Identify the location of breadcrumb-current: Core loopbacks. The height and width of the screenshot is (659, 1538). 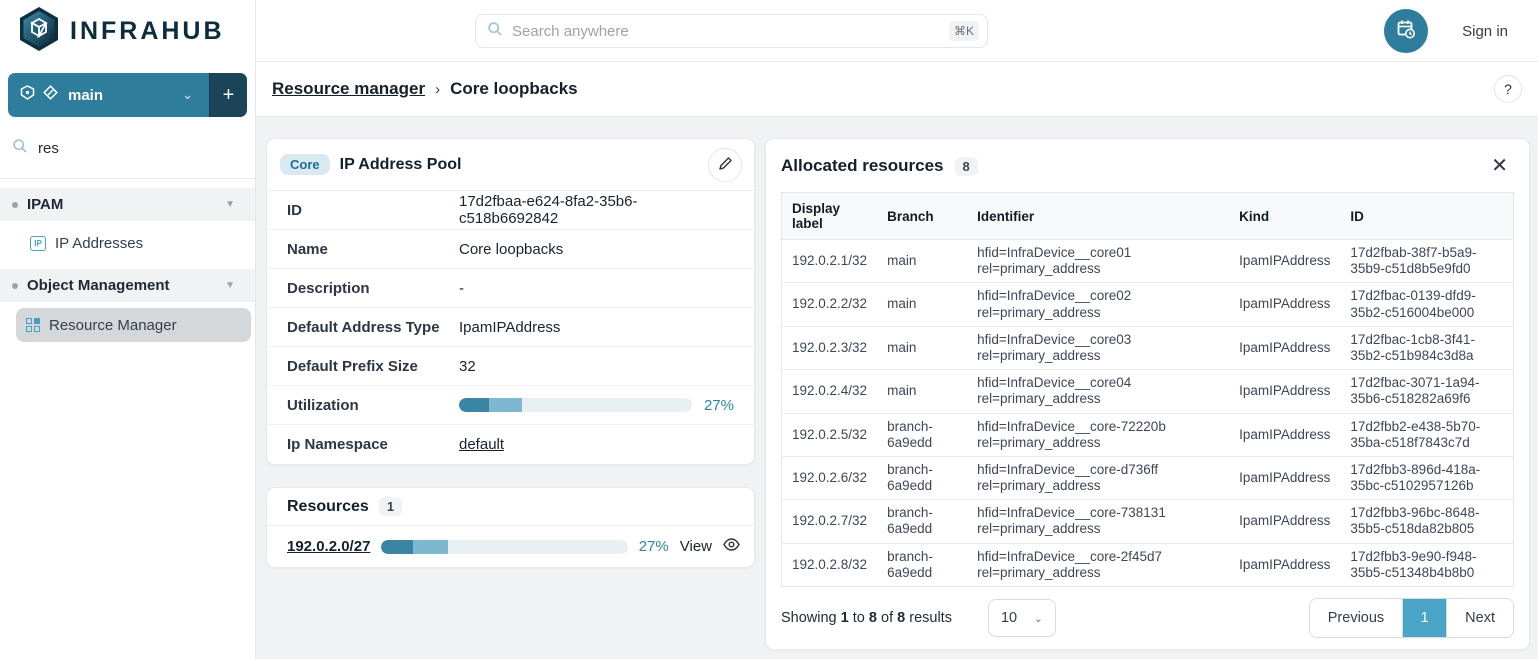
(514, 88).